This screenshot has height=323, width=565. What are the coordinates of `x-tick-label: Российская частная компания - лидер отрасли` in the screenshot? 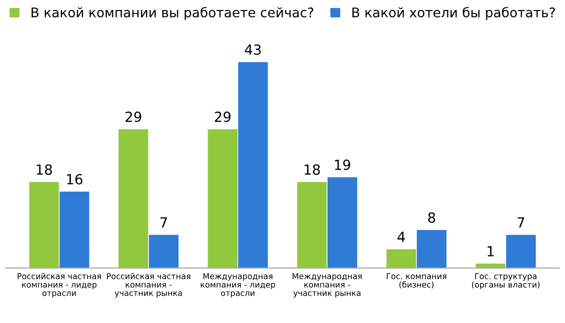 It's located at (59, 285).